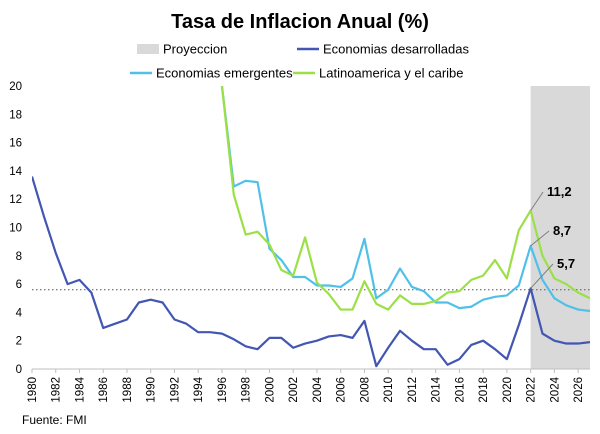 This screenshot has height=434, width=600. What do you see at coordinates (555, 389) in the screenshot?
I see `x-tick-label: 2024` at bounding box center [555, 389].